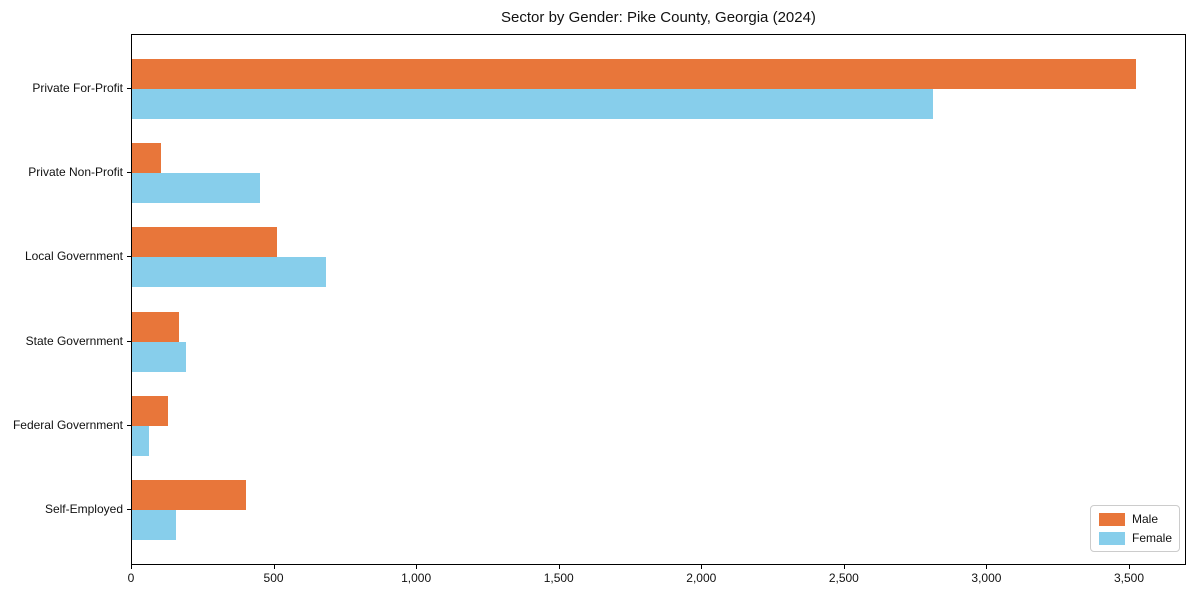 Image resolution: width=1200 pixels, height=600 pixels. What do you see at coordinates (74, 340) in the screenshot?
I see `y-tick-label-state-government: State Government` at bounding box center [74, 340].